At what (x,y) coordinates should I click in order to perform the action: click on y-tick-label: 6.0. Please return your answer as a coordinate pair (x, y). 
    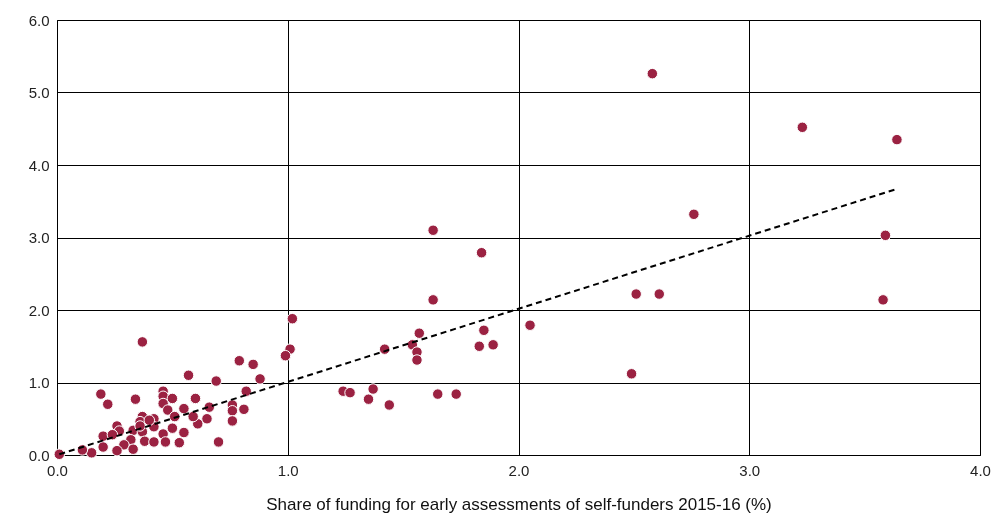
    Looking at the image, I should click on (39, 20).